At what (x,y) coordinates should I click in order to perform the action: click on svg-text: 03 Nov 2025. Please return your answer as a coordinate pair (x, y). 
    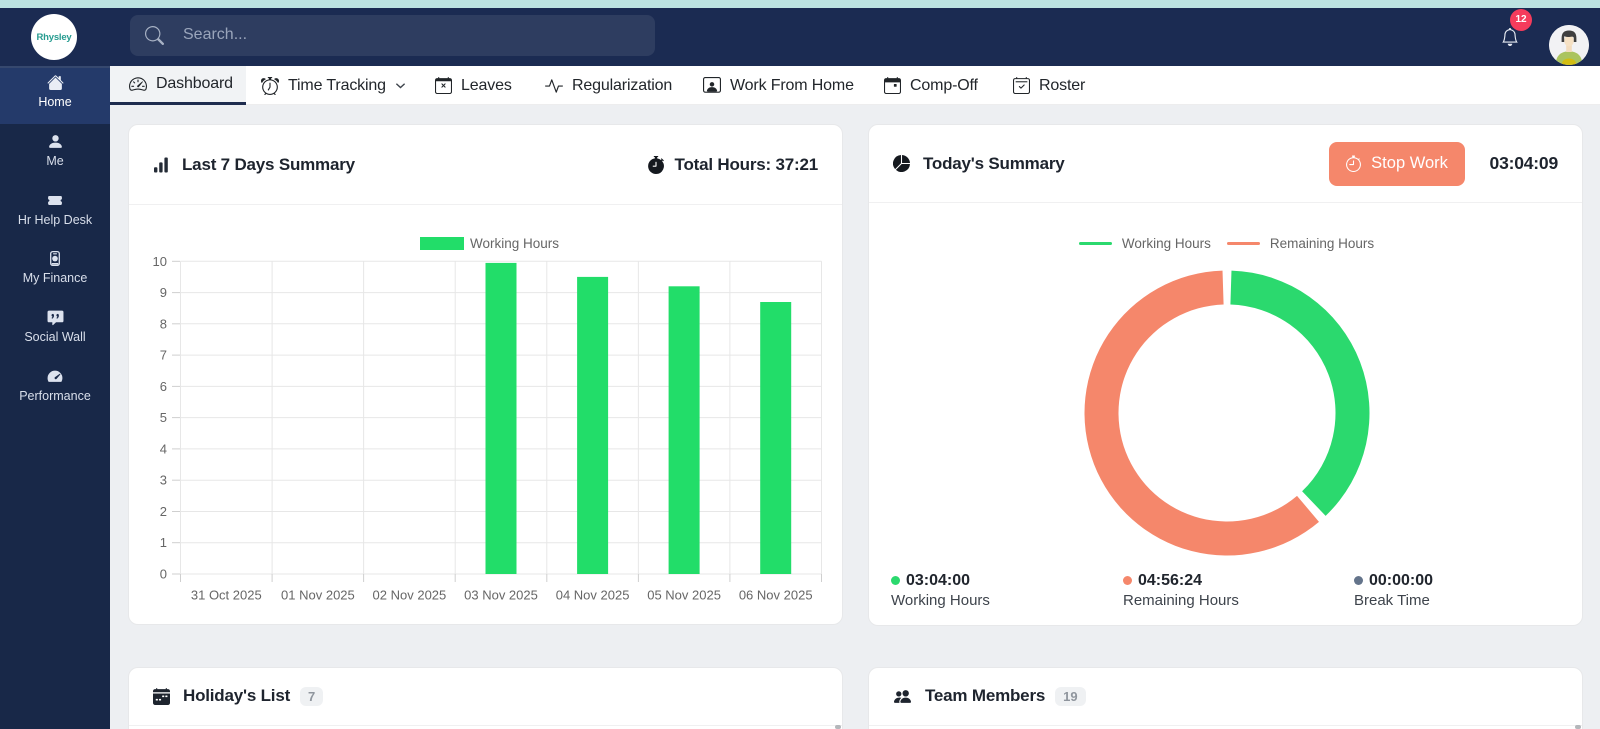
    Looking at the image, I should click on (501, 595).